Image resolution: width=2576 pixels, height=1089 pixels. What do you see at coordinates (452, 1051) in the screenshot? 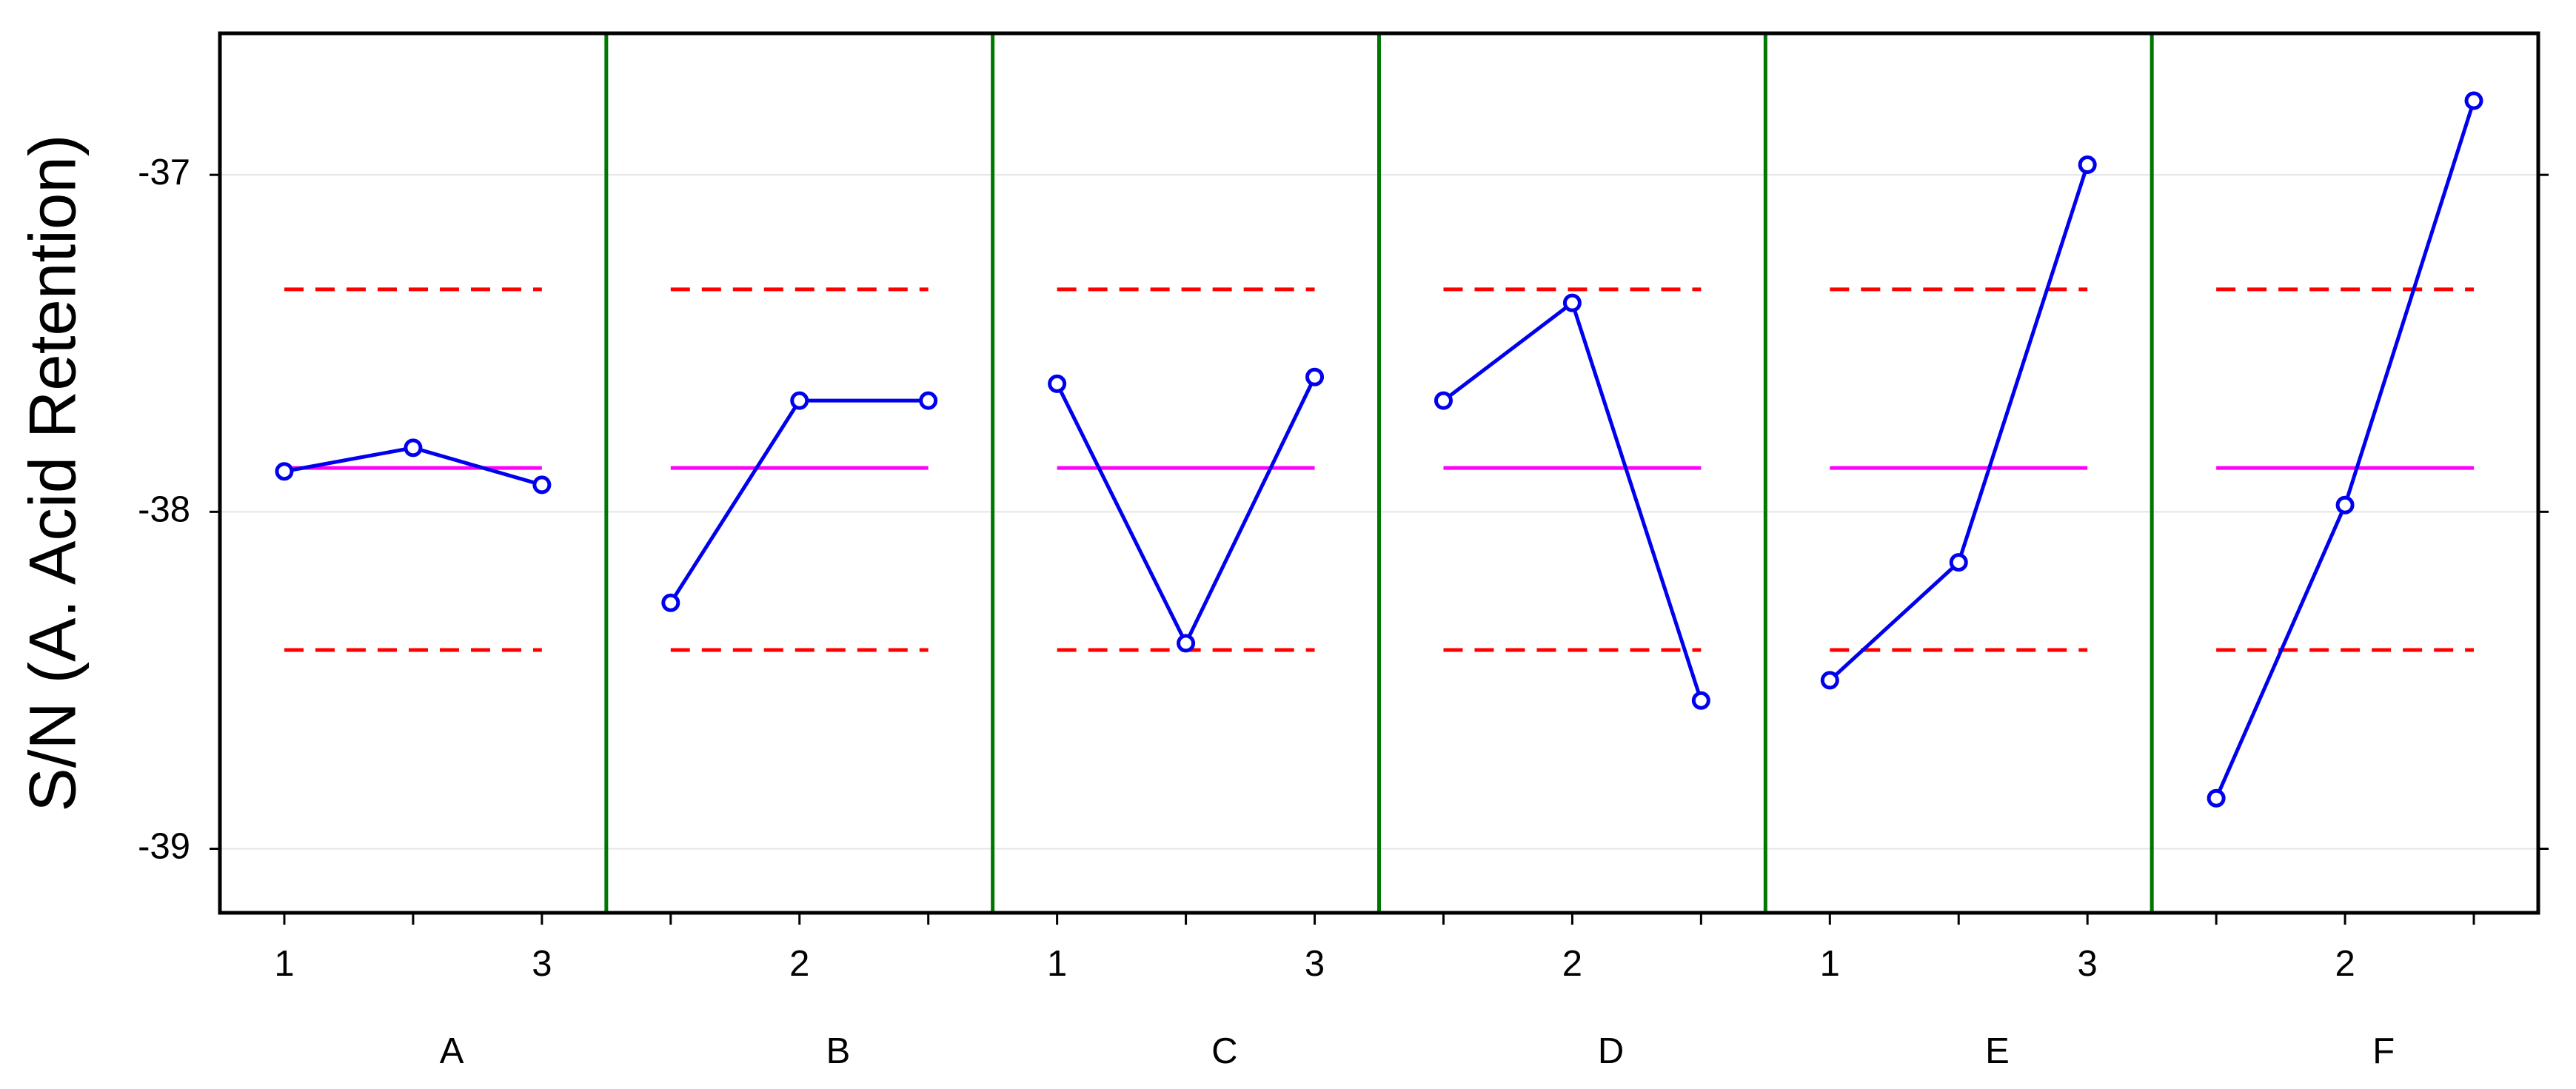
I see `factor-label: A` at bounding box center [452, 1051].